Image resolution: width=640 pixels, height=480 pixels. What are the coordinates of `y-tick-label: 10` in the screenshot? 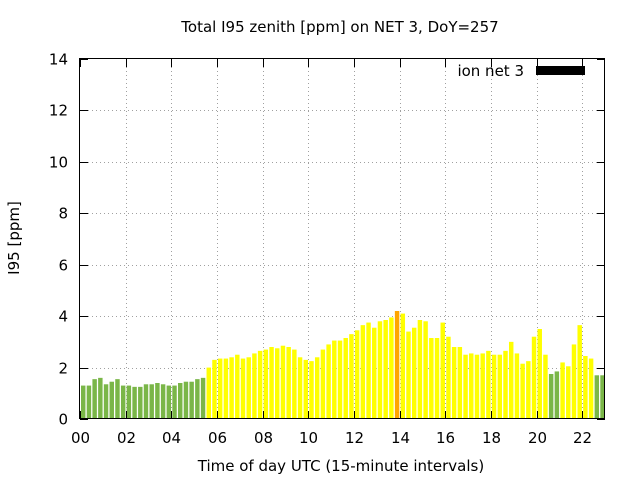 It's located at (58, 163).